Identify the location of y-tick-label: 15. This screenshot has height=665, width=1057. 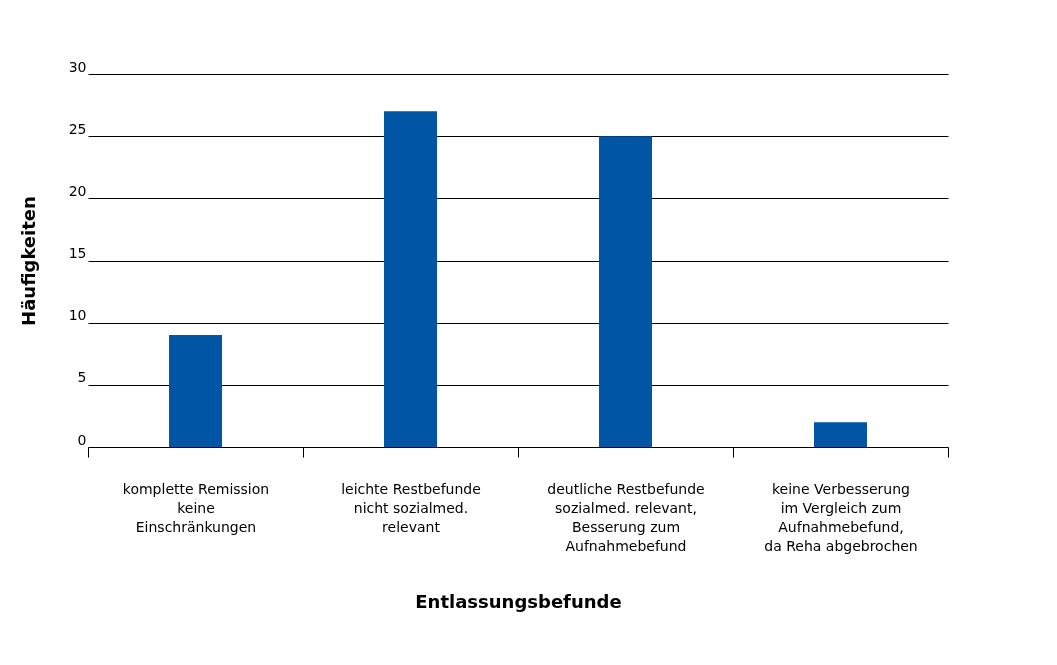
(77, 253).